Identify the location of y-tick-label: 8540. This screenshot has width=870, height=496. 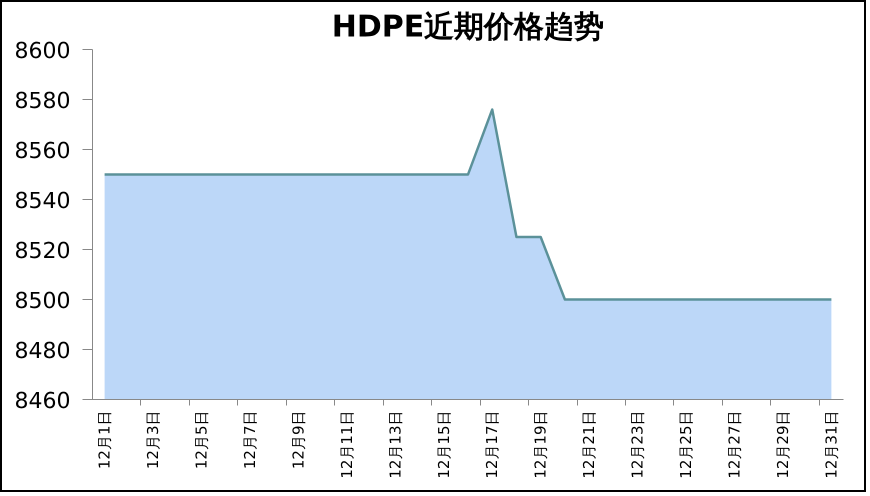
(42, 201).